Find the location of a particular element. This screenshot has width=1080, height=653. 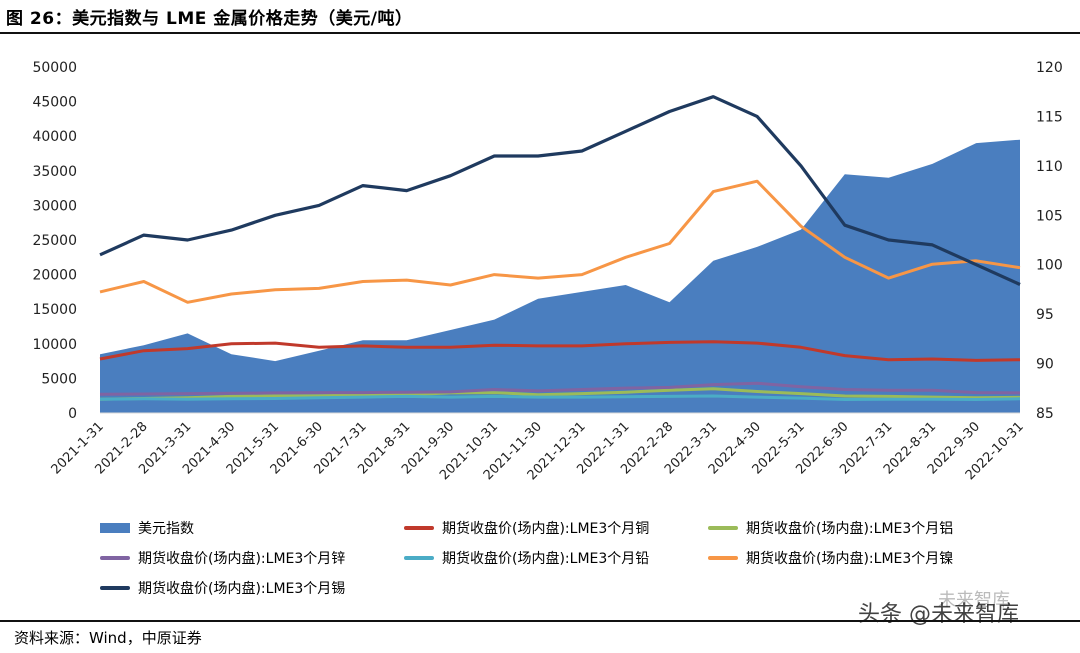

series-line-zinc is located at coordinates (560, 388).